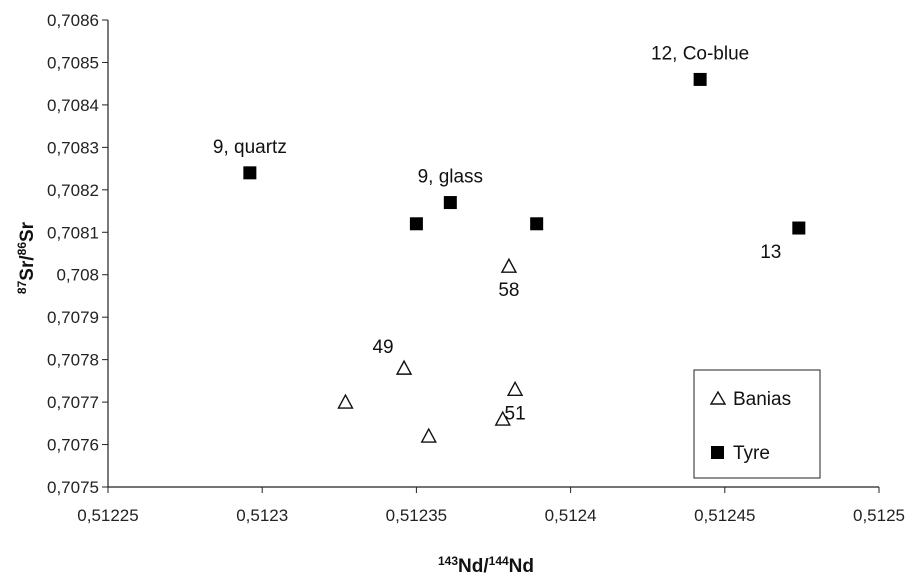 The image size is (916, 577). Describe the element at coordinates (73, 402) in the screenshot. I see `y-tick-label: 0,7077` at that location.